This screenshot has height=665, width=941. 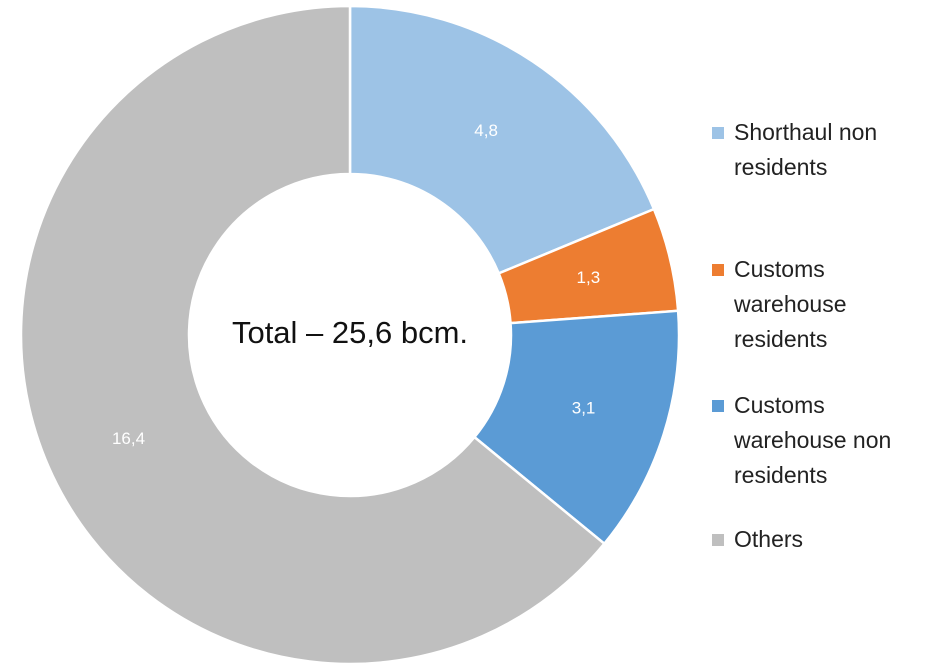 I want to click on legend-item: Customs warehouse residents, so click(x=819, y=304).